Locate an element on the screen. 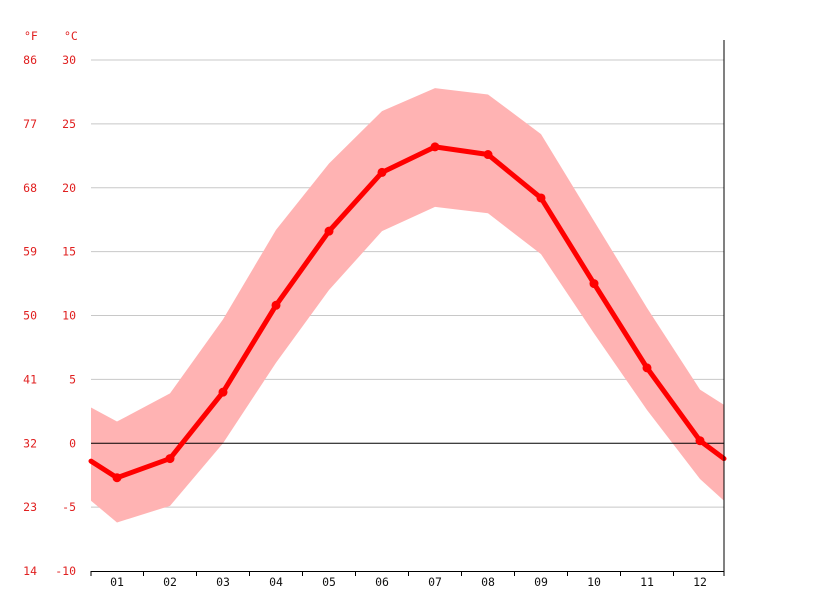  y-tick-label-fahrenheit: 68 is located at coordinates (30, 188).